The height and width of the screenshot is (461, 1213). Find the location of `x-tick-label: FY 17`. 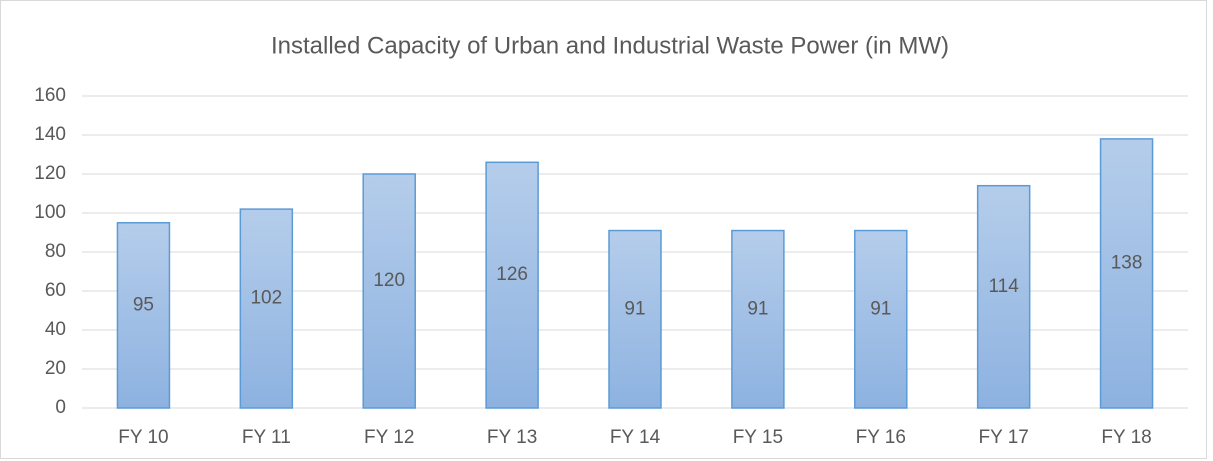

x-tick-label: FY 17 is located at coordinates (1003, 437).